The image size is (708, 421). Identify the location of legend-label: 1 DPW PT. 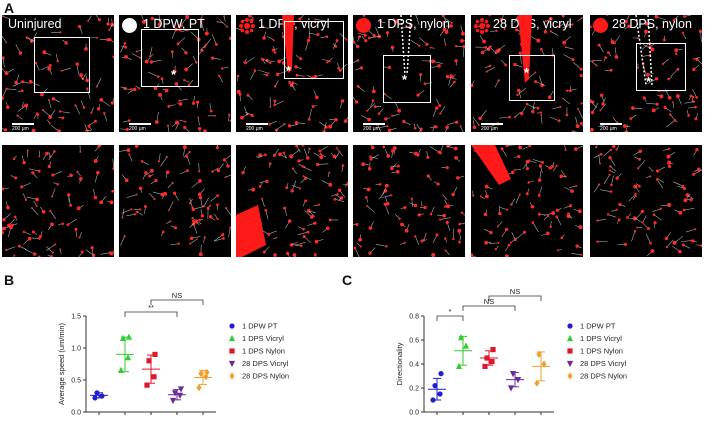
(598, 326).